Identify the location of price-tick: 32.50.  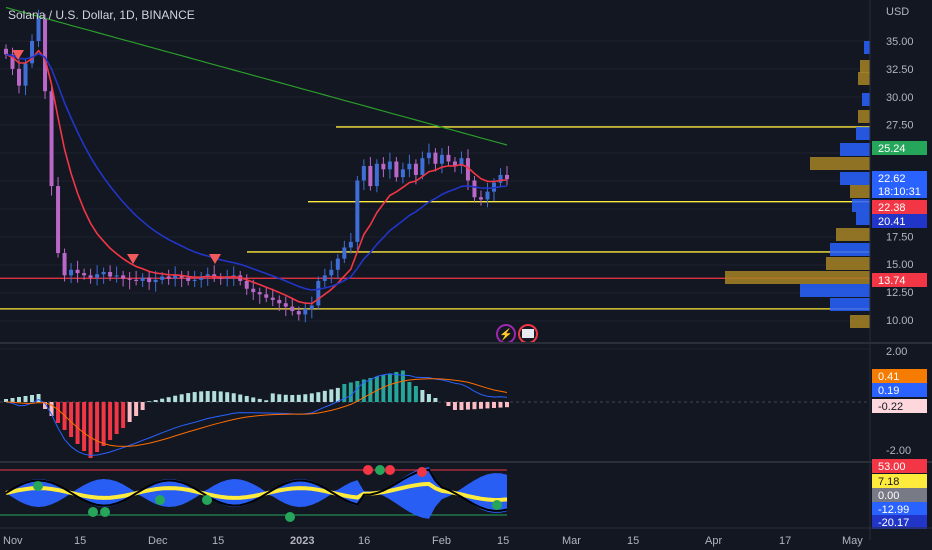
(900, 70).